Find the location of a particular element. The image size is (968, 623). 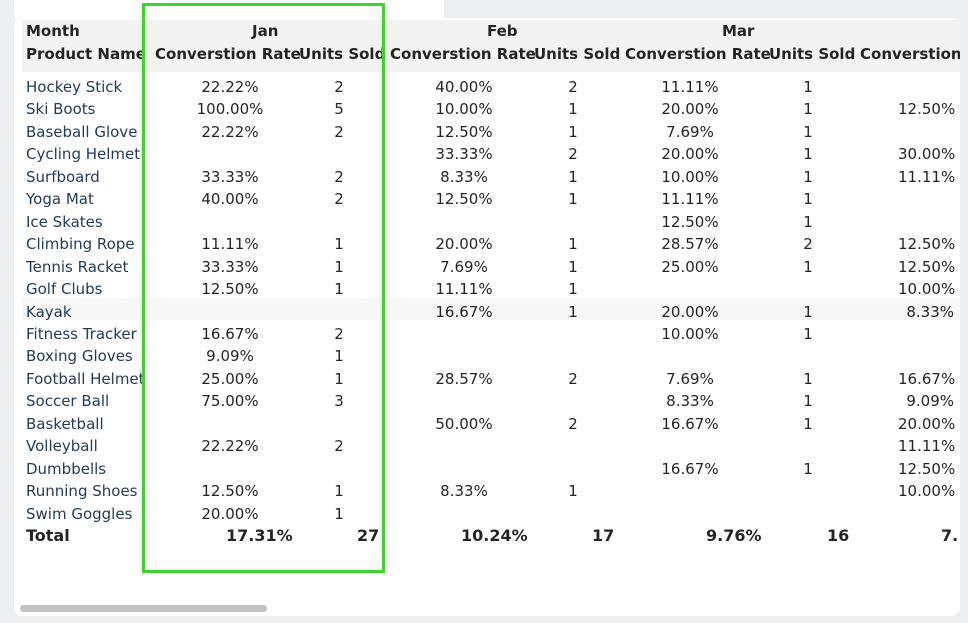

jan-conversion-rate-cell: 100.00% is located at coordinates (230, 109).